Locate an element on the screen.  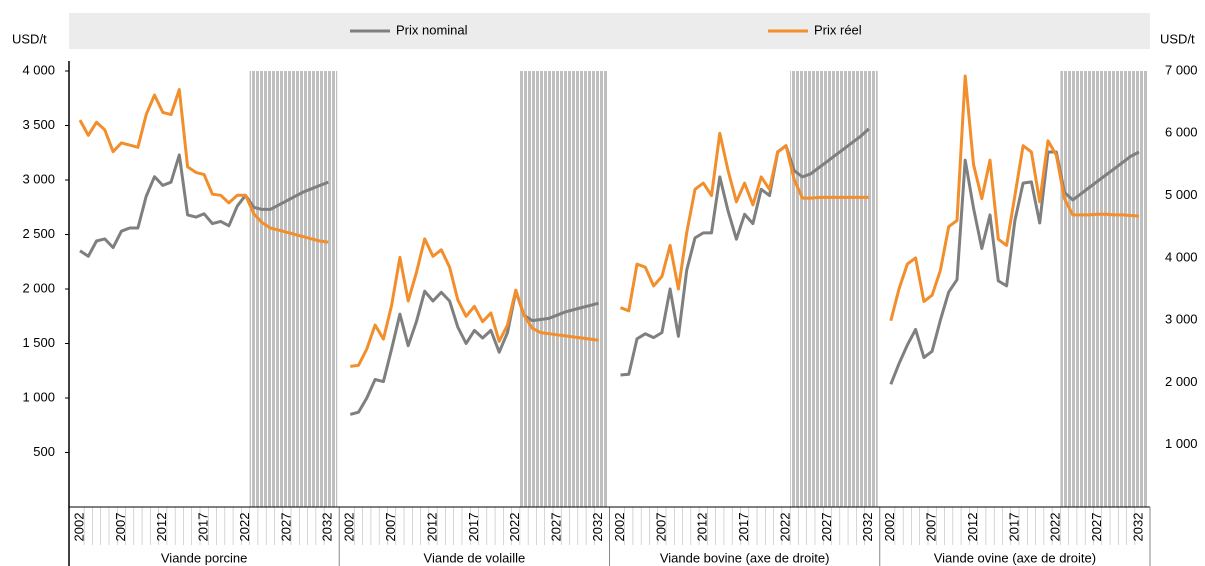
y-axis-label: USD/t is located at coordinates (29, 38).